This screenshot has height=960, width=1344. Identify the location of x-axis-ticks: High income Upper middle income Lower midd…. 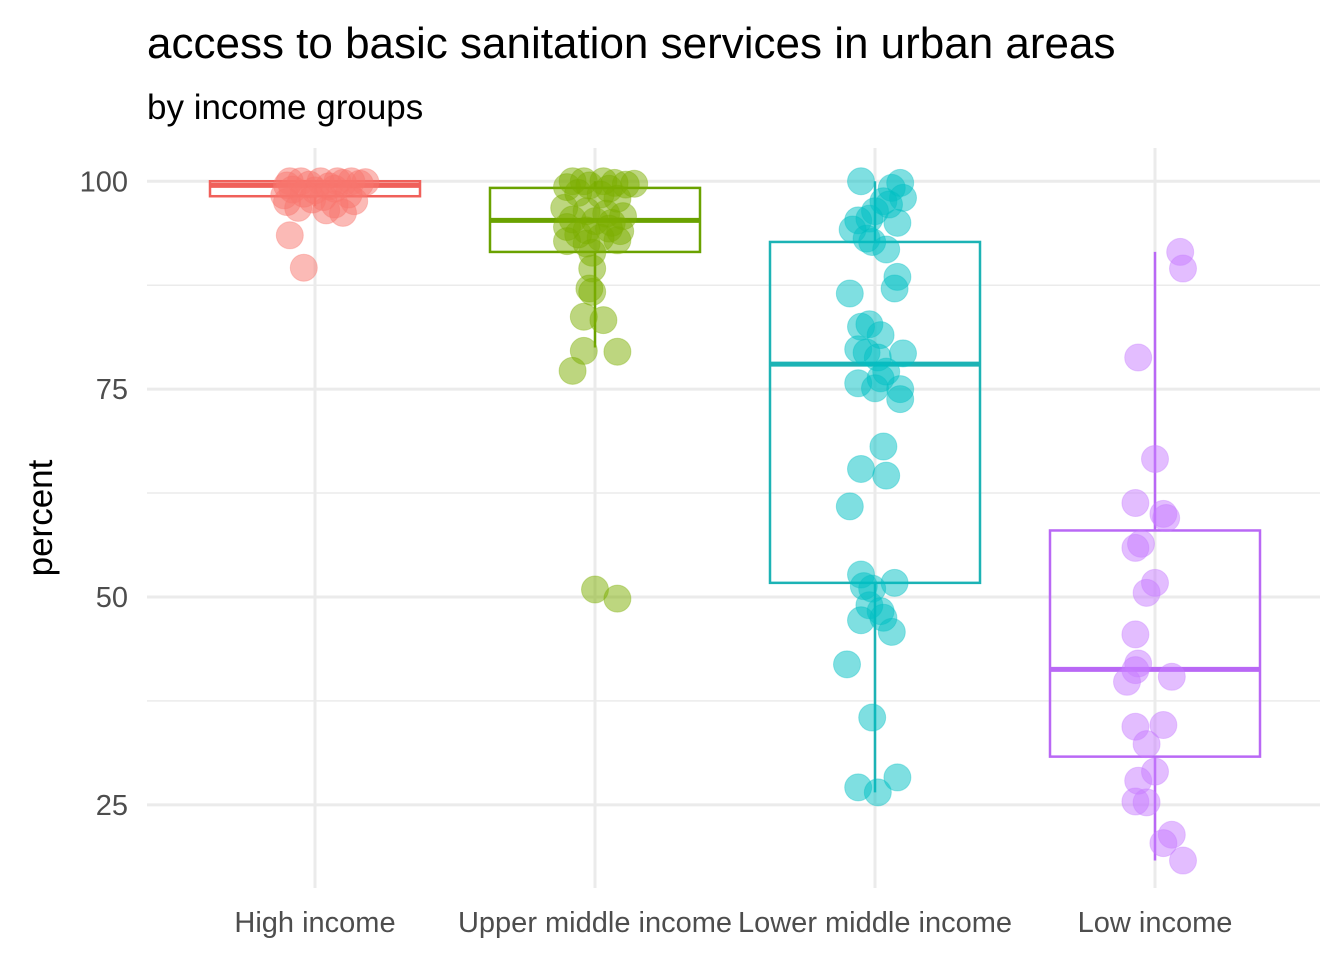
(733, 923).